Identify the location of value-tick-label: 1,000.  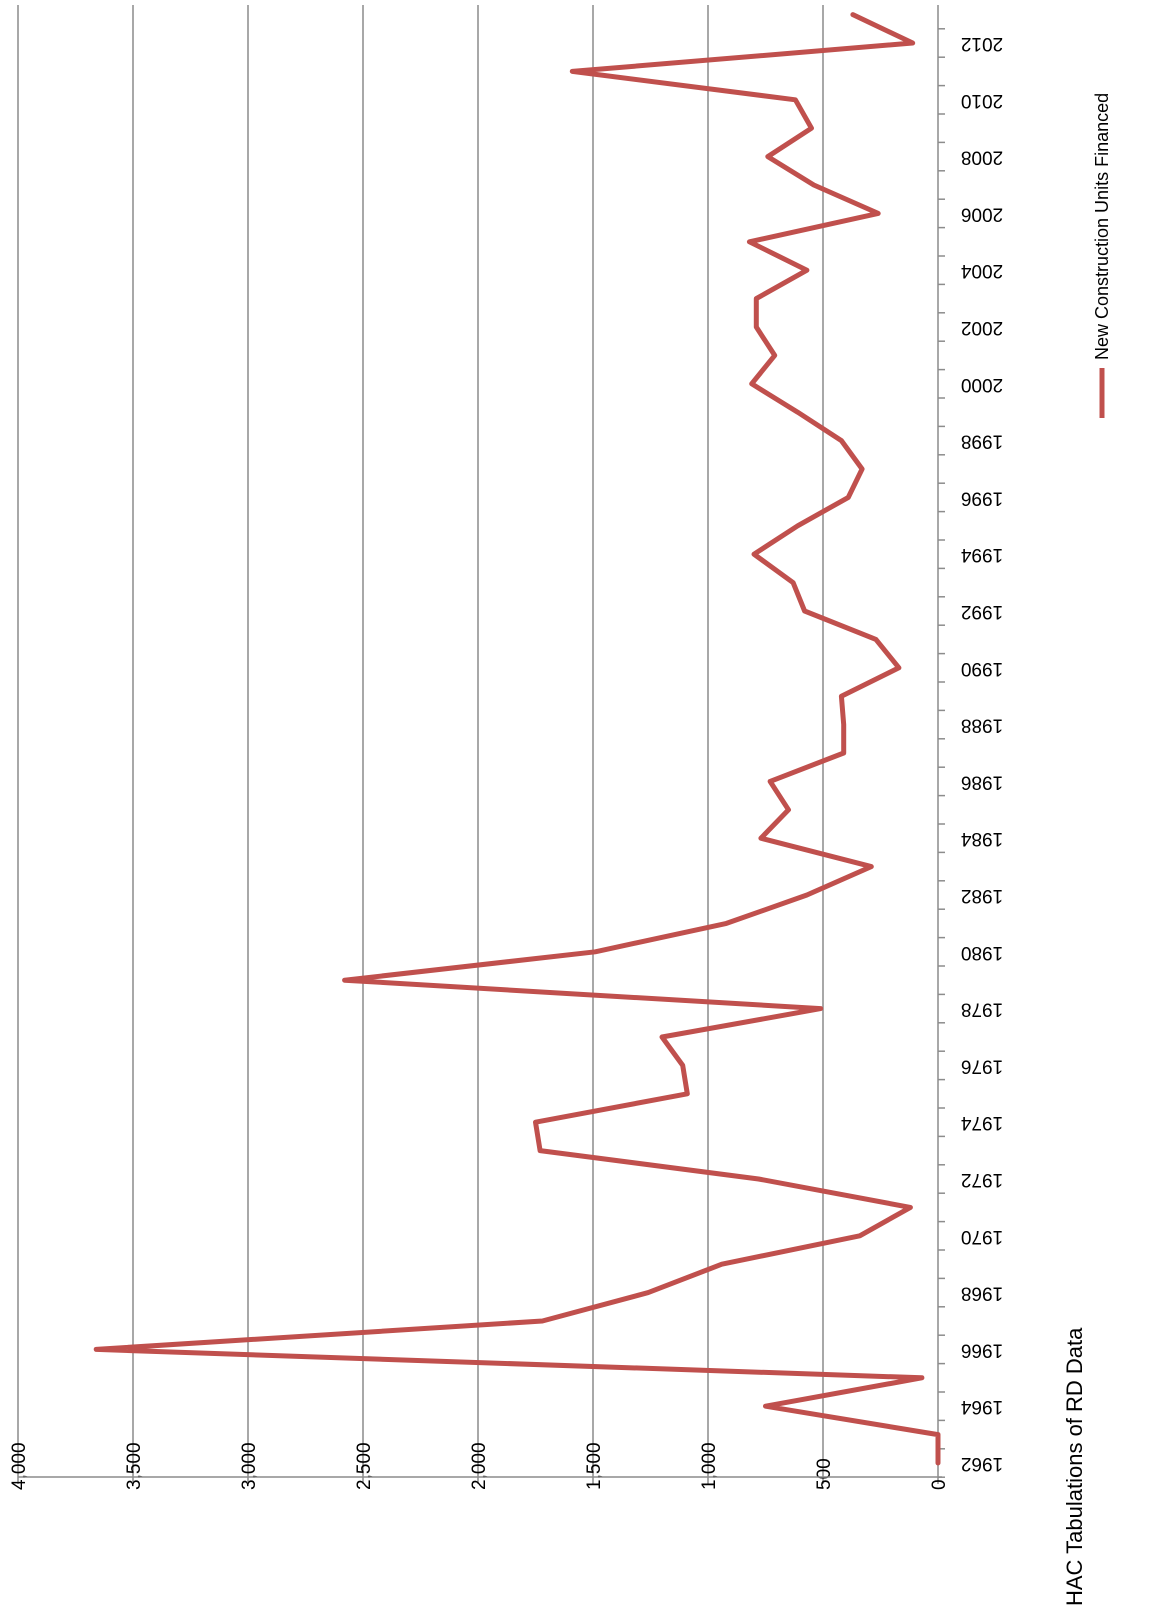
(709, 1466).